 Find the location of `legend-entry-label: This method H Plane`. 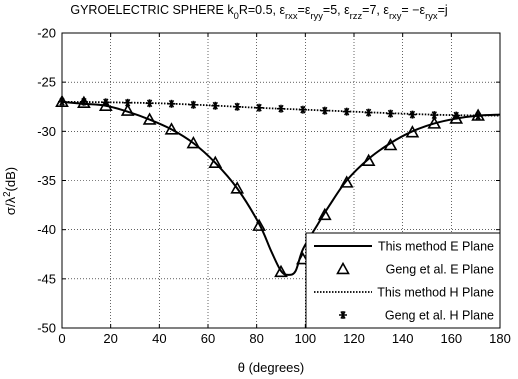

legend-entry-label: This method H Plane is located at coordinates (435, 293).